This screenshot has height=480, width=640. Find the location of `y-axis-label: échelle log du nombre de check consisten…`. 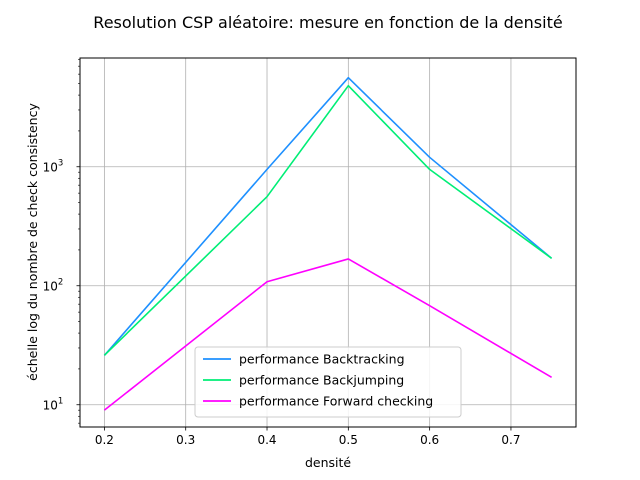

y-axis-label: échelle log du nombre de check consisten… is located at coordinates (32, 242).